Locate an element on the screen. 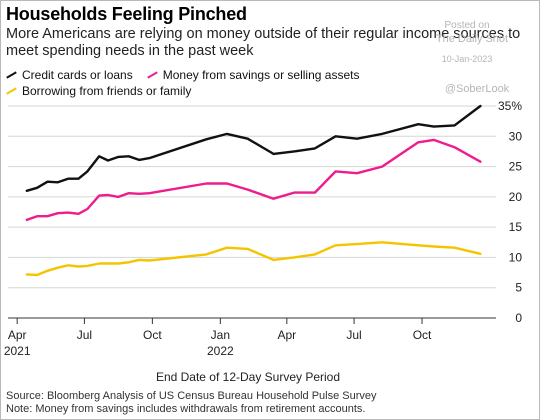 This screenshot has height=420, width=540. y-tick-label: 10 is located at coordinates (516, 257).